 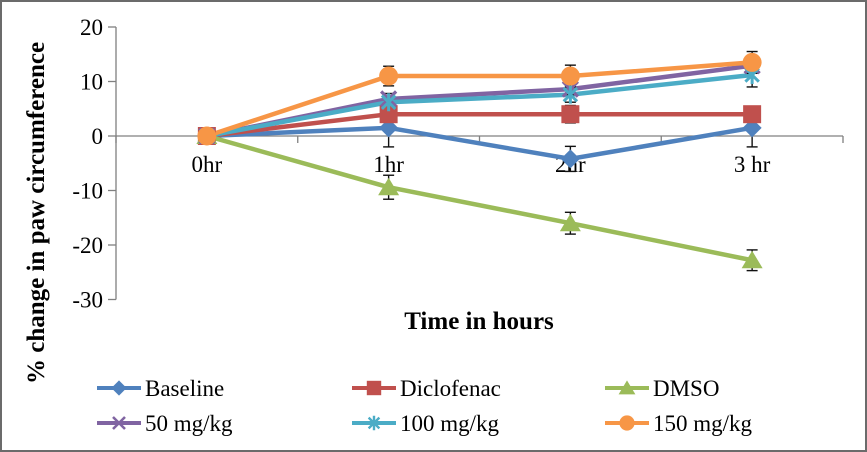 I want to click on legend-item: Baseline, so click(x=160, y=388).